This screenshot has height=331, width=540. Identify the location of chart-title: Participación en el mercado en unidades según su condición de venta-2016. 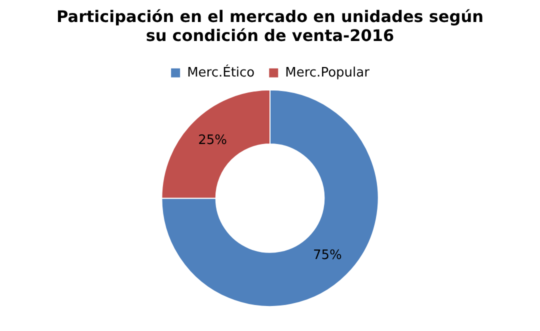
(270, 25).